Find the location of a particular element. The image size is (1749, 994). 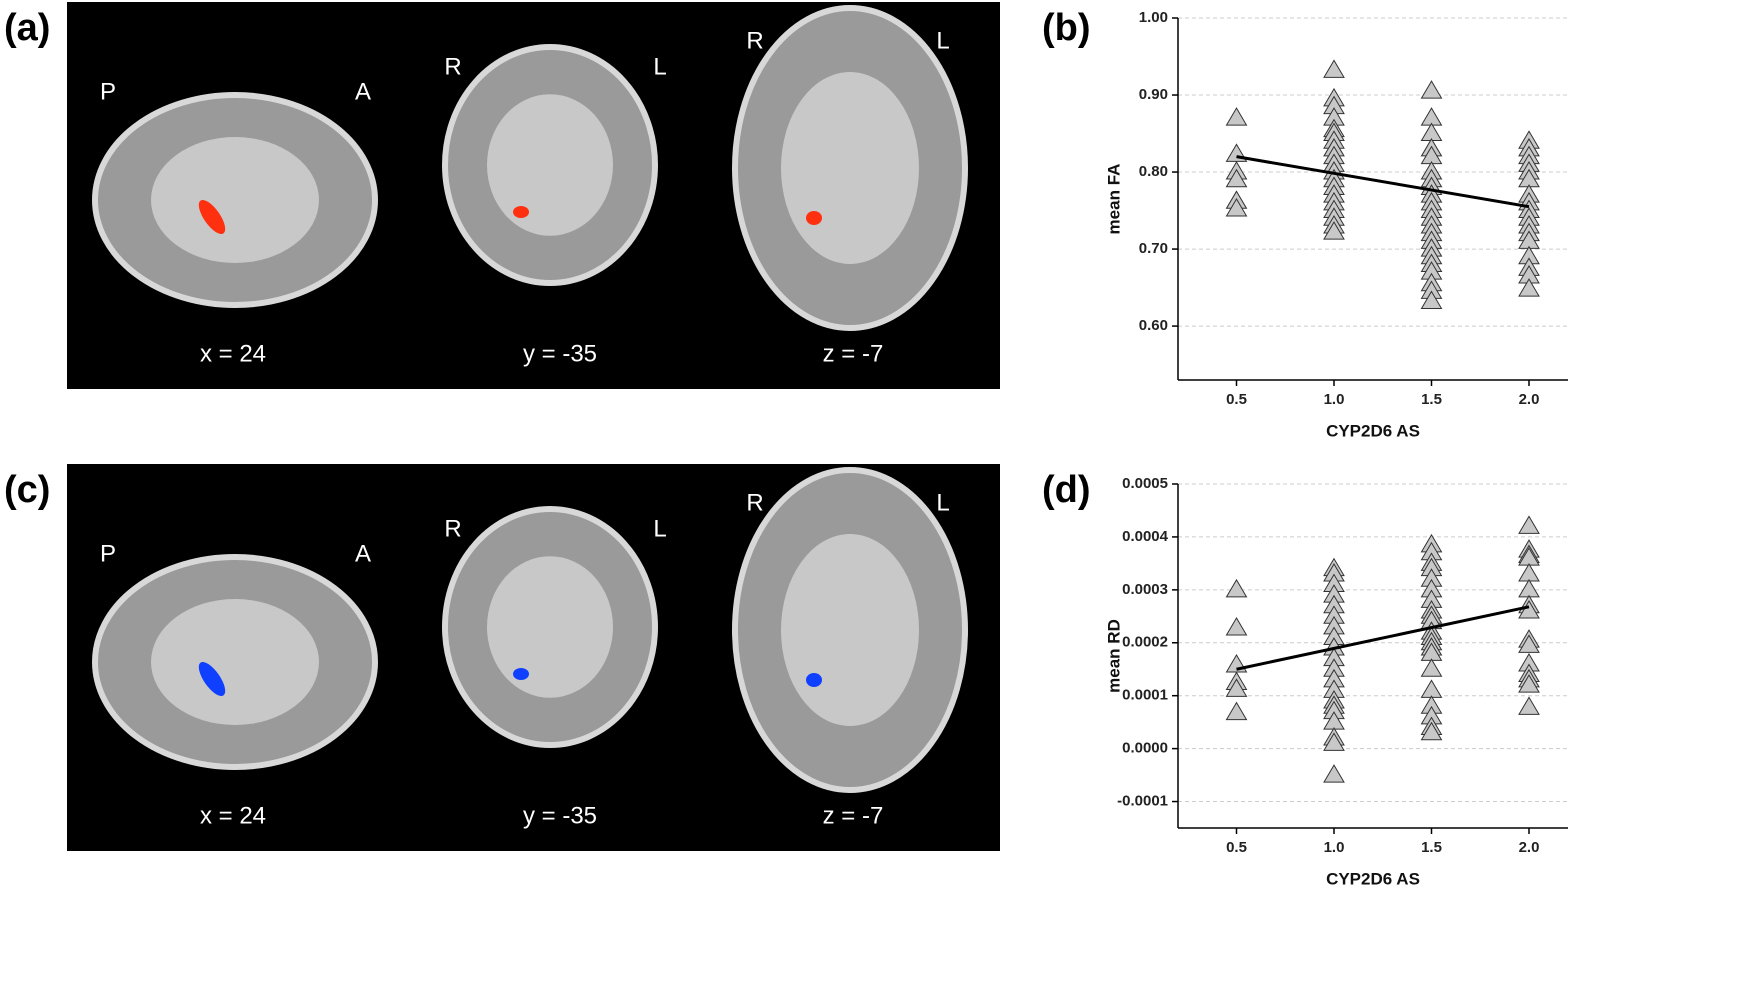

y-tick-label: 1.00 is located at coordinates (1153, 17).